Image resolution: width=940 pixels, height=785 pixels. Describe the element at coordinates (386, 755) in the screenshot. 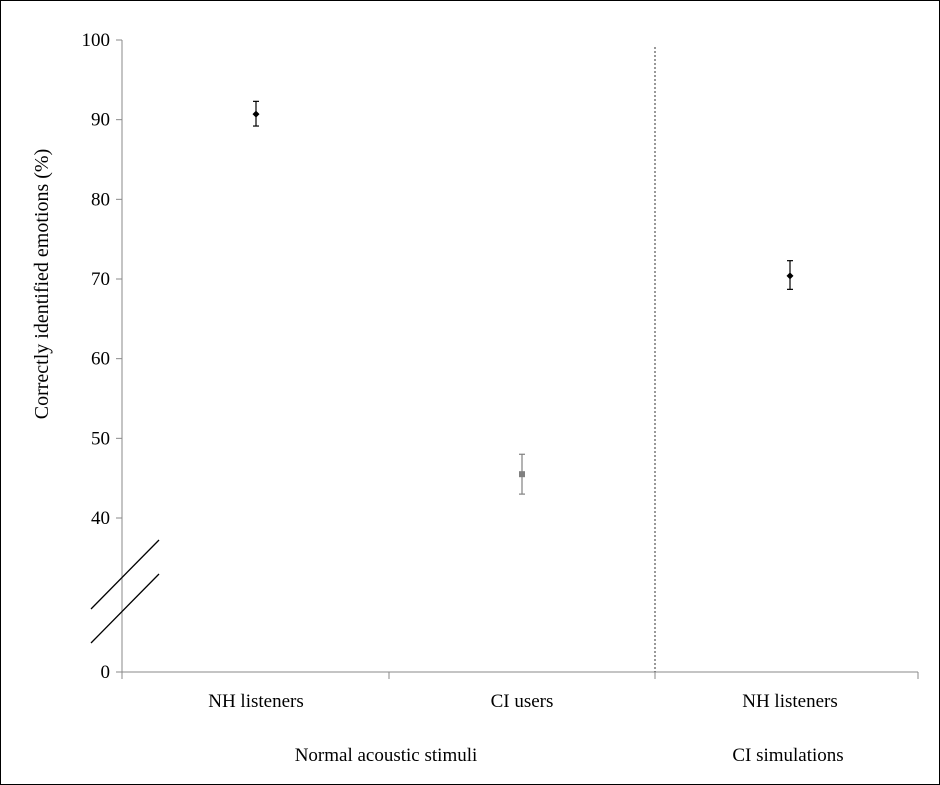

I see `x-group-label: Normal acoustic stimuli` at that location.